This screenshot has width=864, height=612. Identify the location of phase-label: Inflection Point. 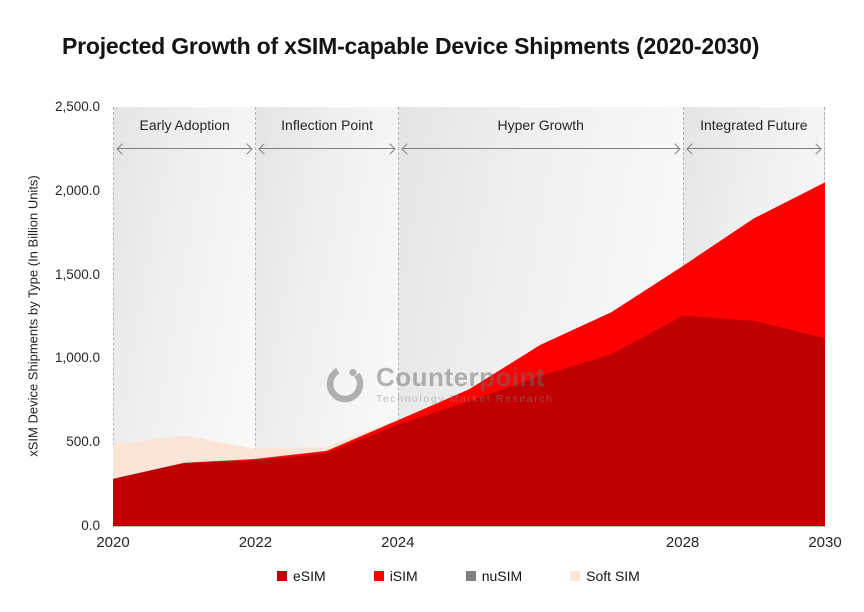
(327, 125).